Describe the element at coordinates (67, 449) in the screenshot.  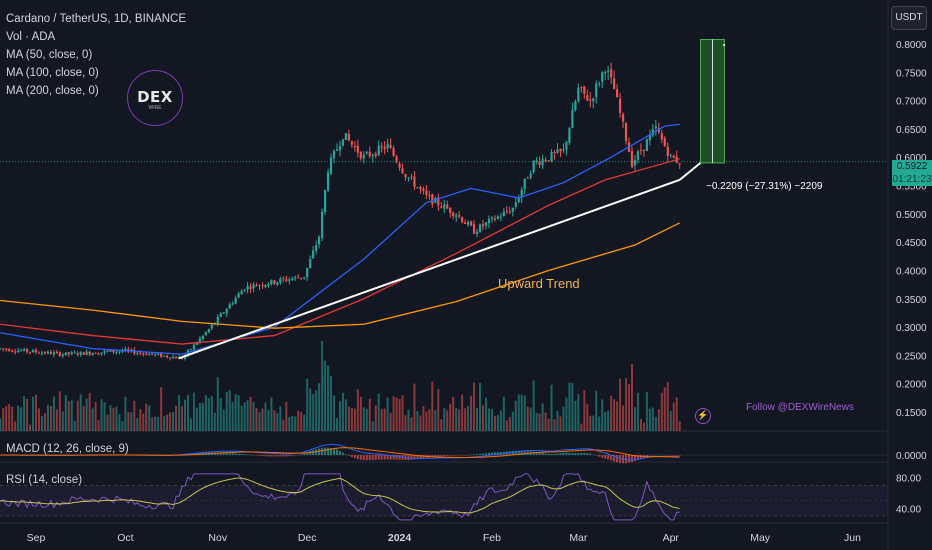
I see `macd-label: MACD (12, 26, close, 9)` at that location.